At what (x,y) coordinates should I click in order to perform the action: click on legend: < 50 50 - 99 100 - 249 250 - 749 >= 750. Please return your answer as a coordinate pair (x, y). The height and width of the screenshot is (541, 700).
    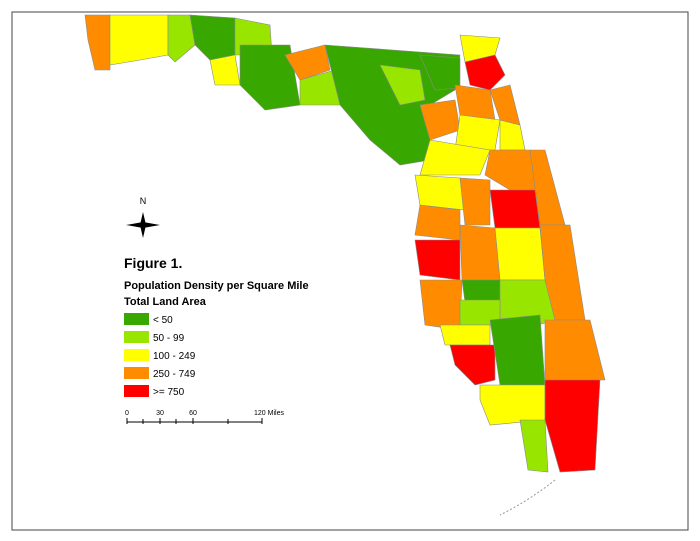
    Looking at the image, I should click on (160, 355).